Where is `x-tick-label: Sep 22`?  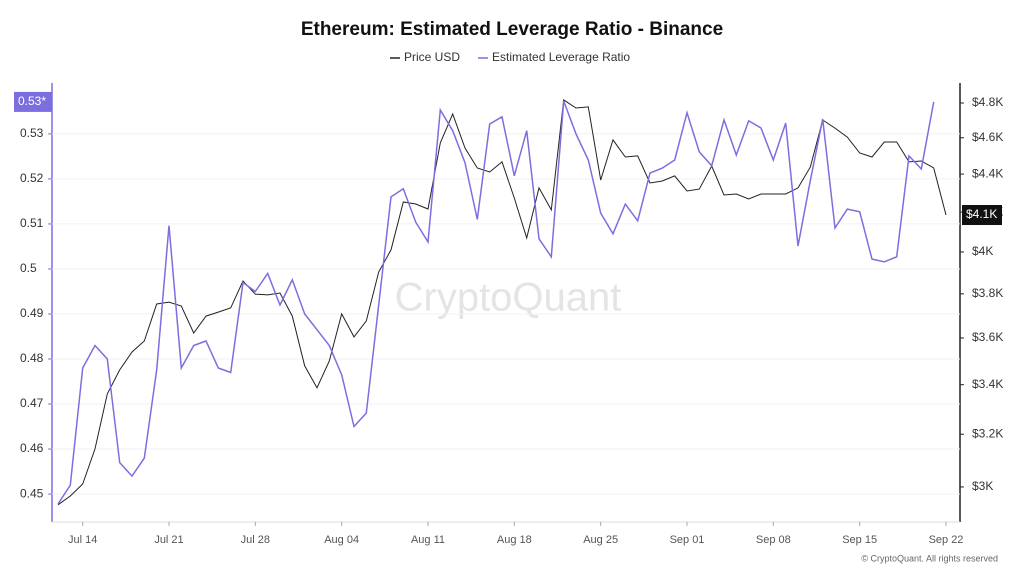 x-tick-label: Sep 22 is located at coordinates (946, 540).